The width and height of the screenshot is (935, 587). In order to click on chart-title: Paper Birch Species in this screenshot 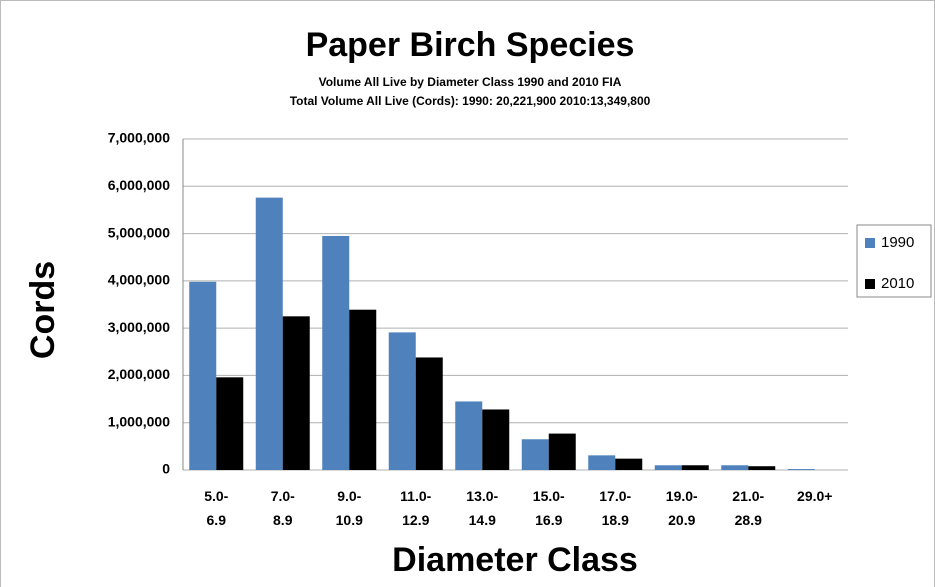, I will do `click(470, 45)`.